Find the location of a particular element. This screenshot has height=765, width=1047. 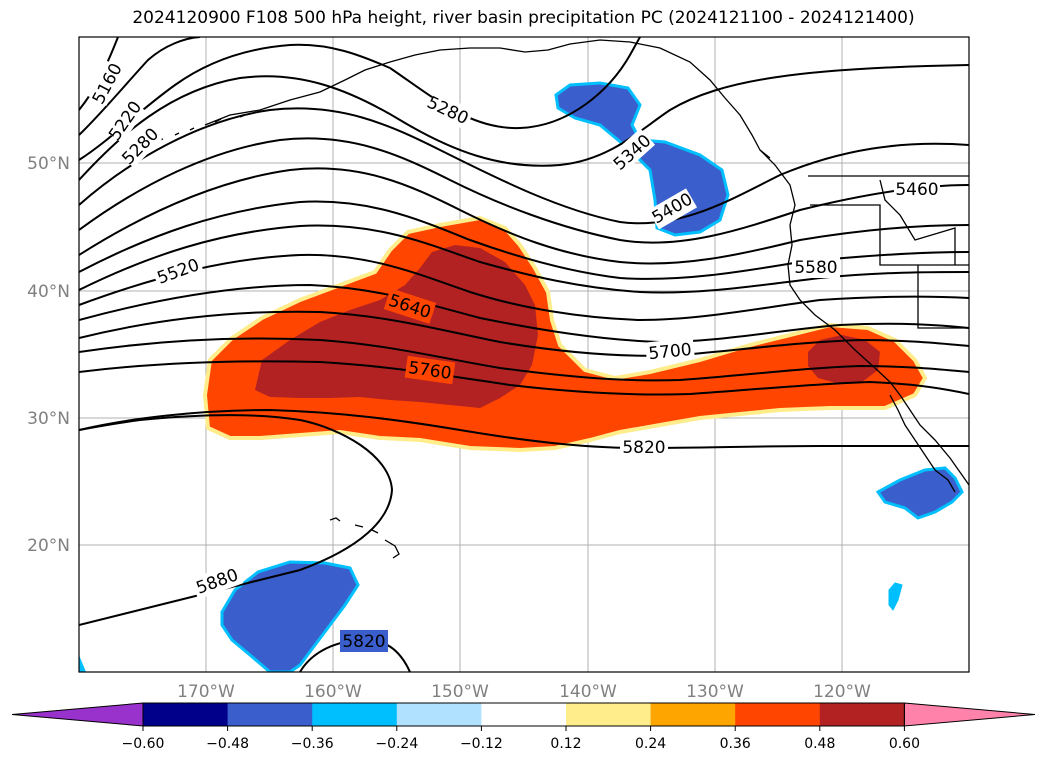

lon-label-150w: 150°W is located at coordinates (460, 692).